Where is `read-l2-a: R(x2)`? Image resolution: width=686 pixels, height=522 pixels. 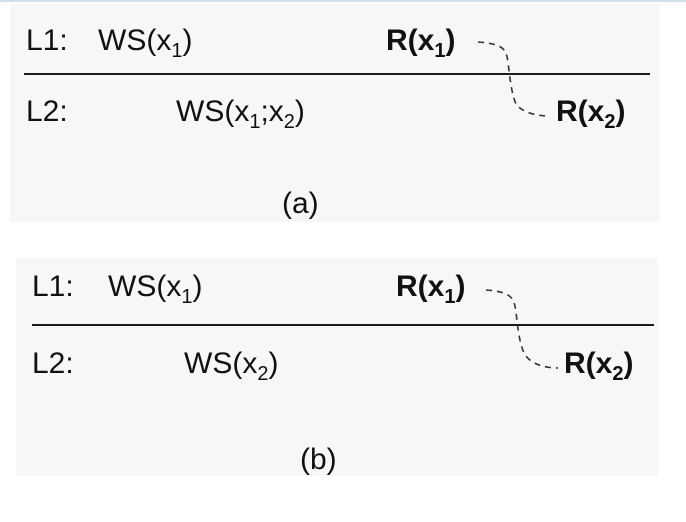
read-l2-a: R(x2) is located at coordinates (591, 114).